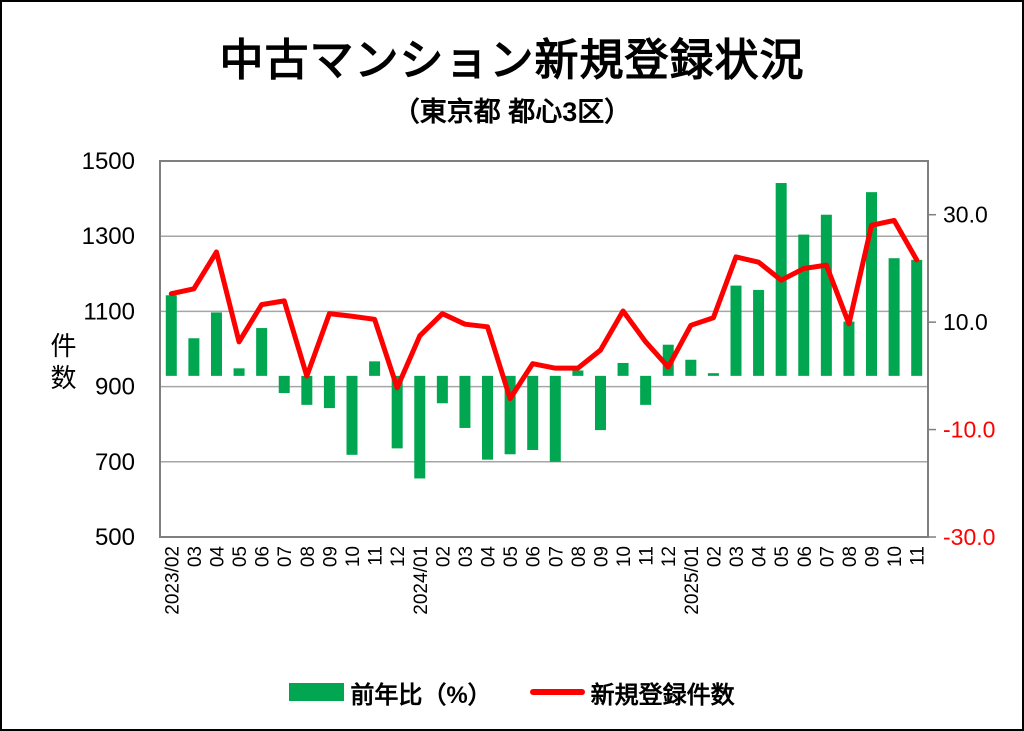  What do you see at coordinates (512, 692) in the screenshot?
I see `legend: 前年比（%） 新規登録件数` at bounding box center [512, 692].